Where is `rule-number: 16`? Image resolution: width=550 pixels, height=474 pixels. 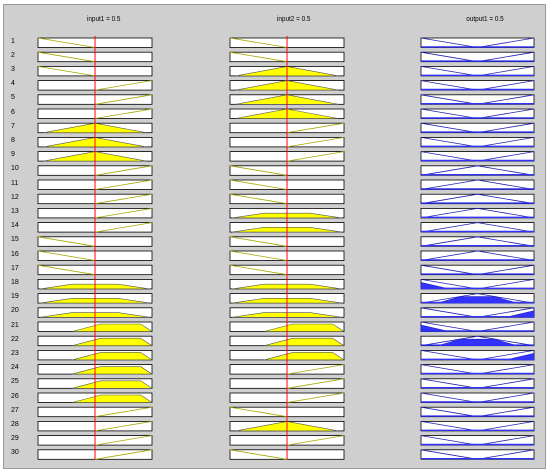 rule-number: 16 is located at coordinates (15, 254).